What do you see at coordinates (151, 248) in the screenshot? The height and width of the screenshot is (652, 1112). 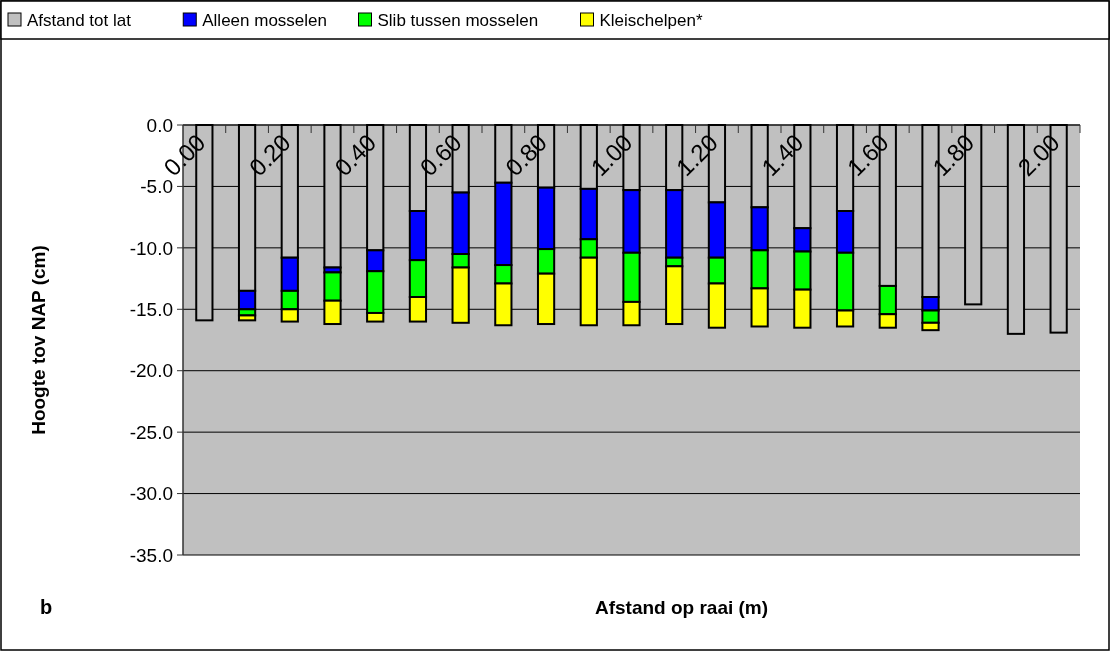 I see `y-tick-label: -10.0` at bounding box center [151, 248].